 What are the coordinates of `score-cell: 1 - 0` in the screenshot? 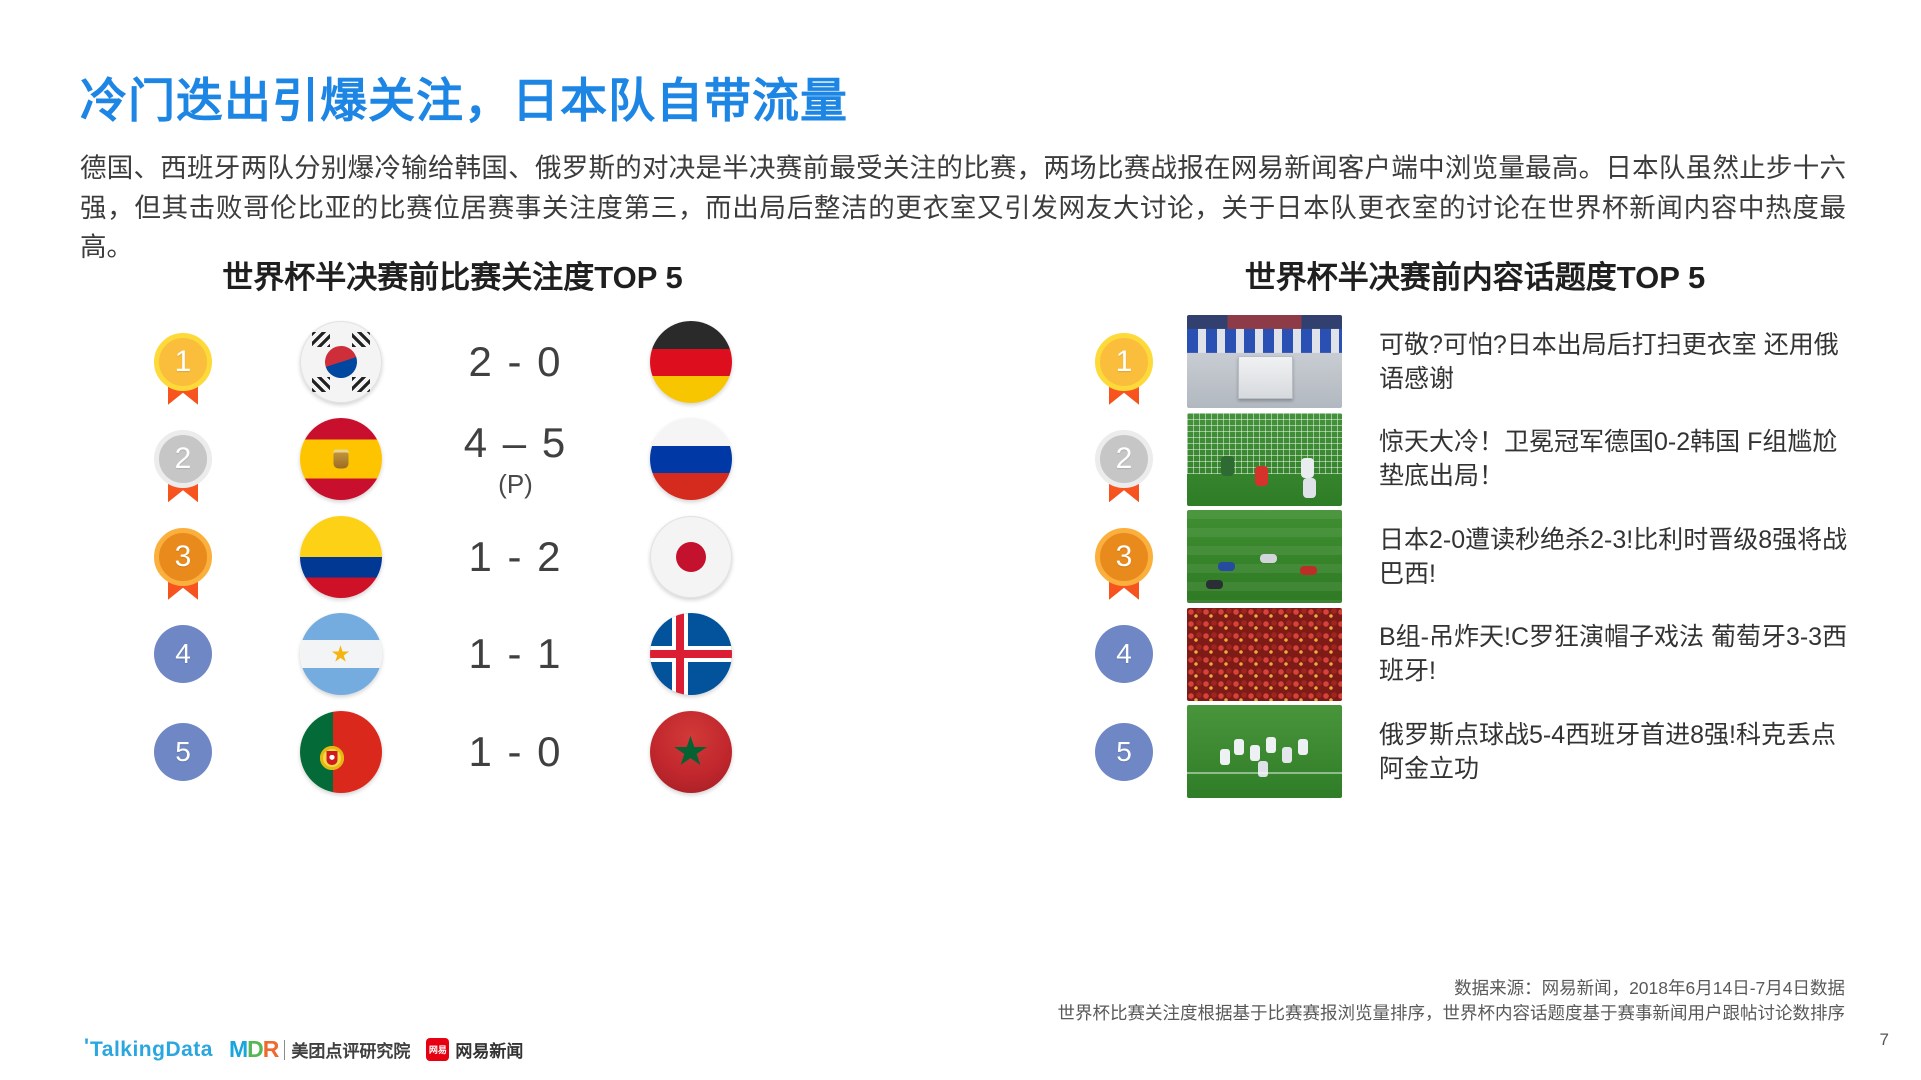 It's located at (515, 752).